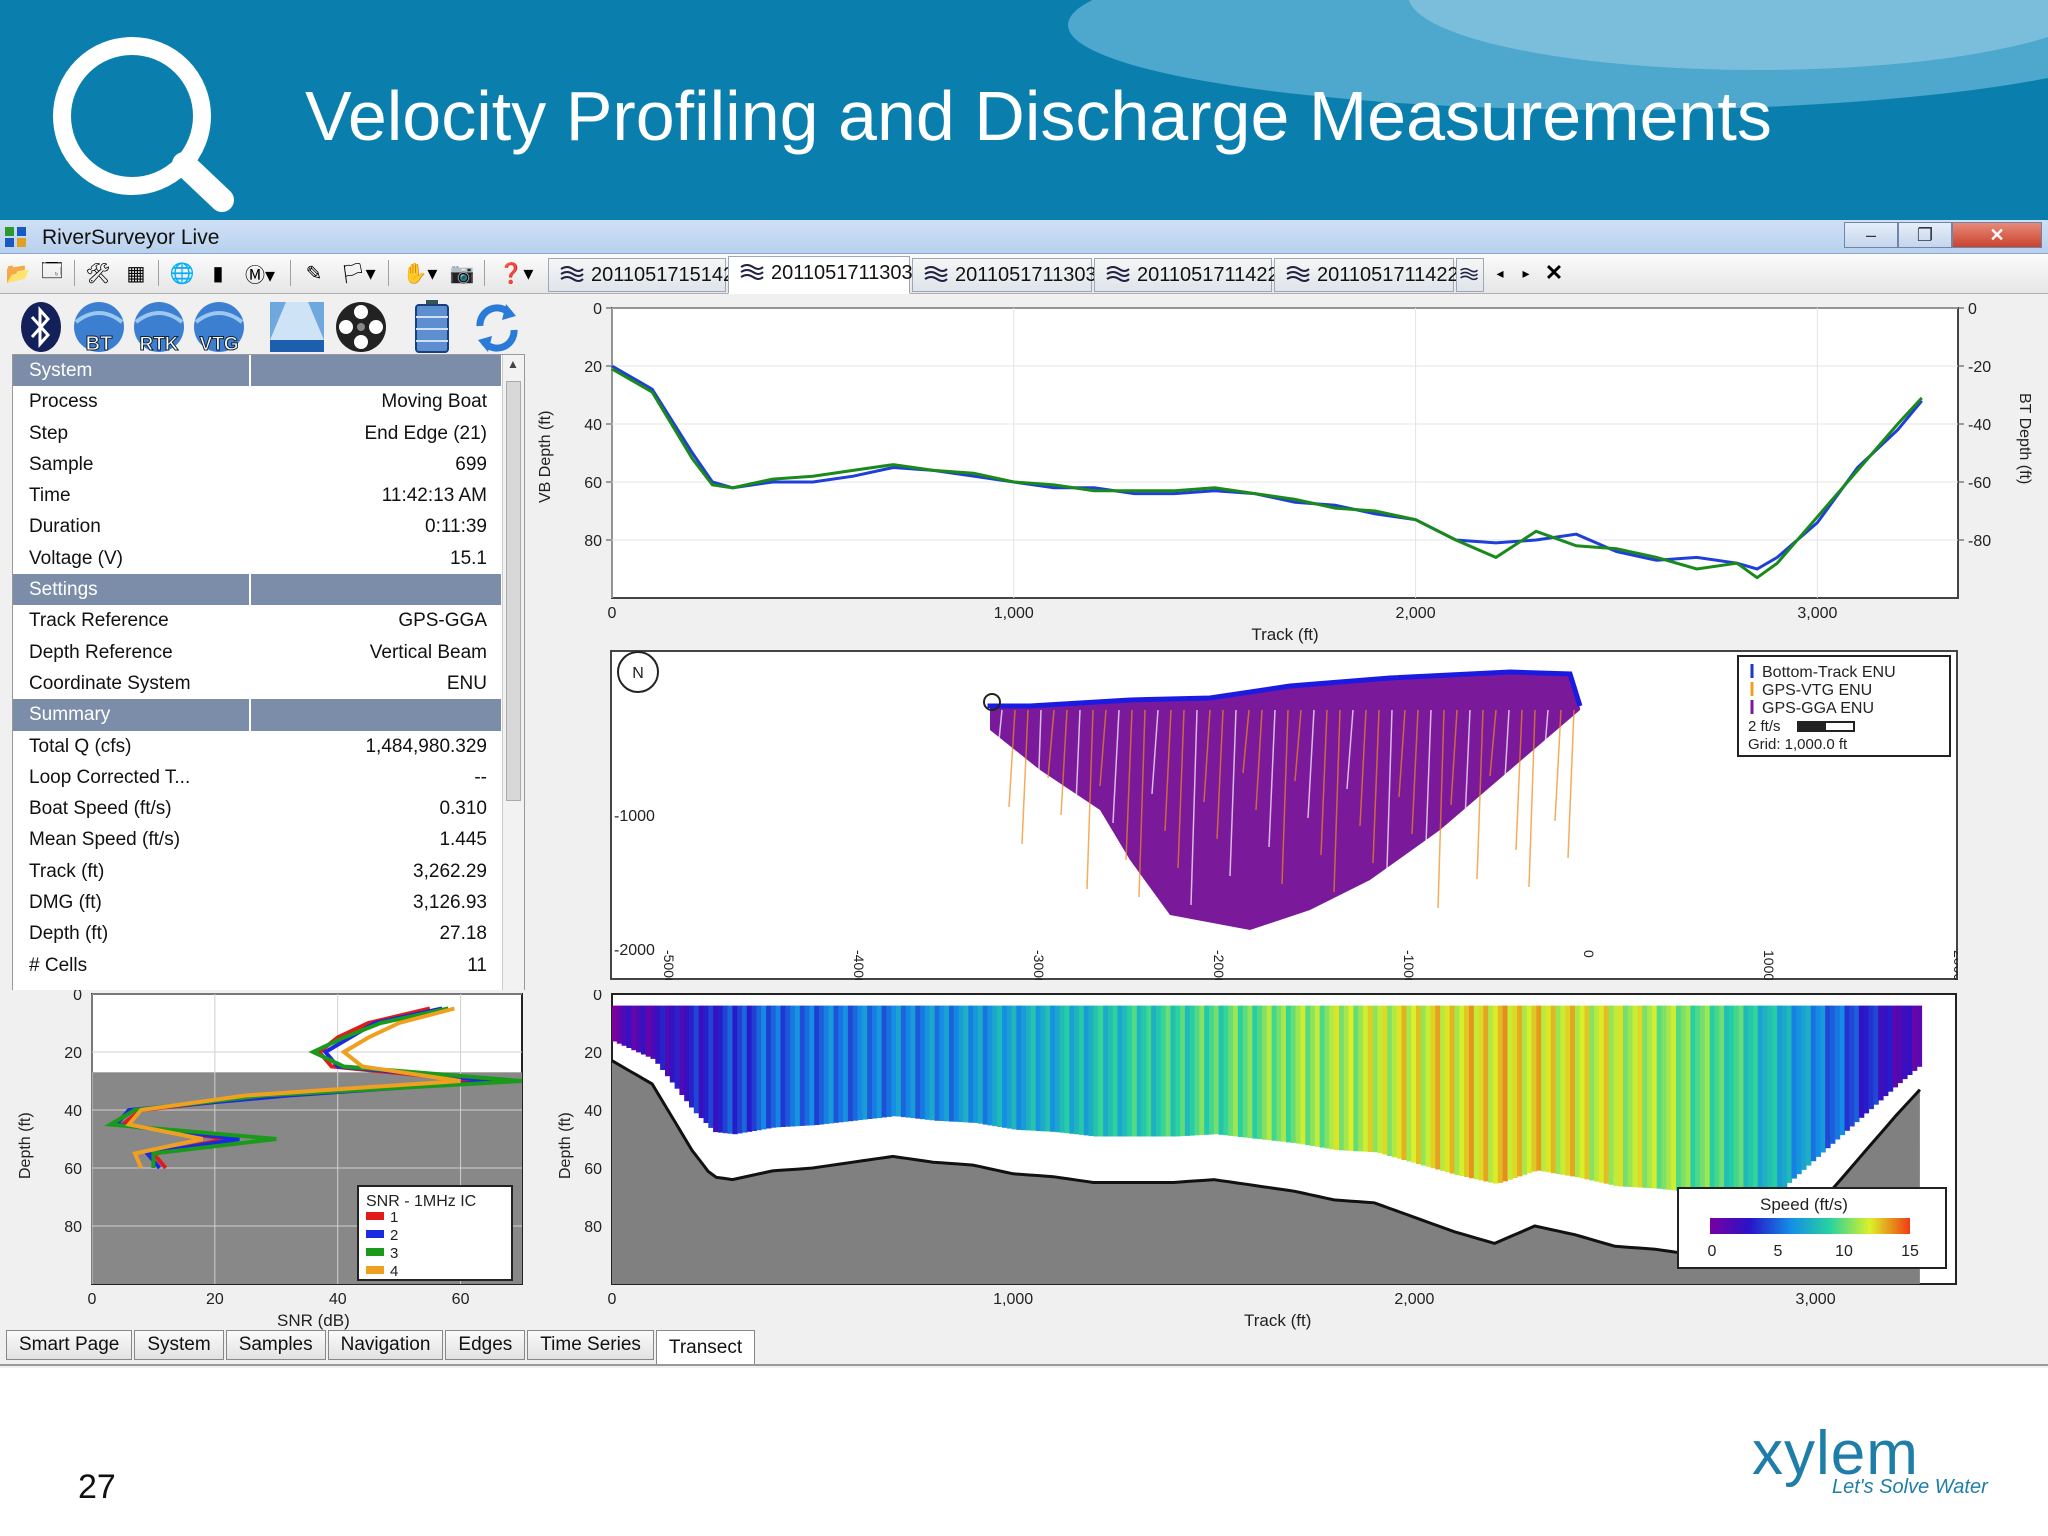 This screenshot has height=1536, width=2048. Describe the element at coordinates (257, 526) in the screenshot. I see `property-row: Duration 0:11:39` at that location.